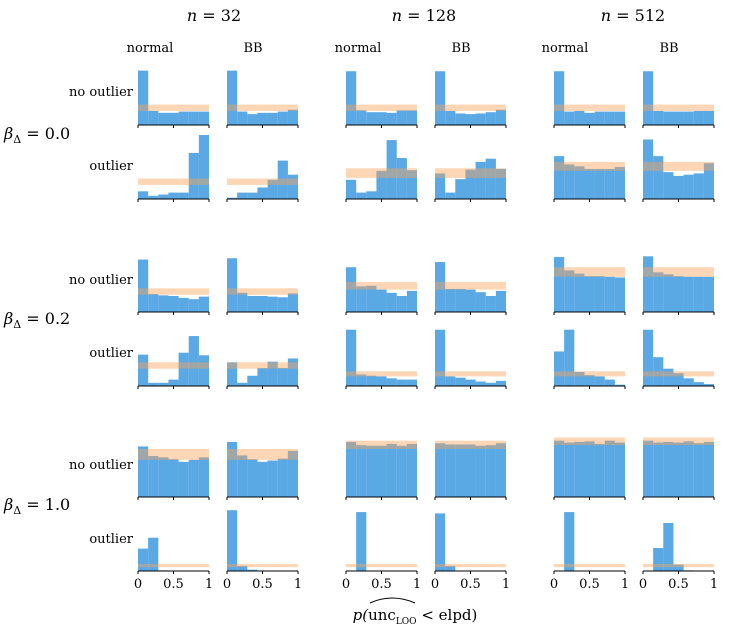 This screenshot has height=631, width=729. What do you see at coordinates (415, 616) in the screenshot?
I see `x-axis-label: p(uncLOO < elpd)` at bounding box center [415, 616].